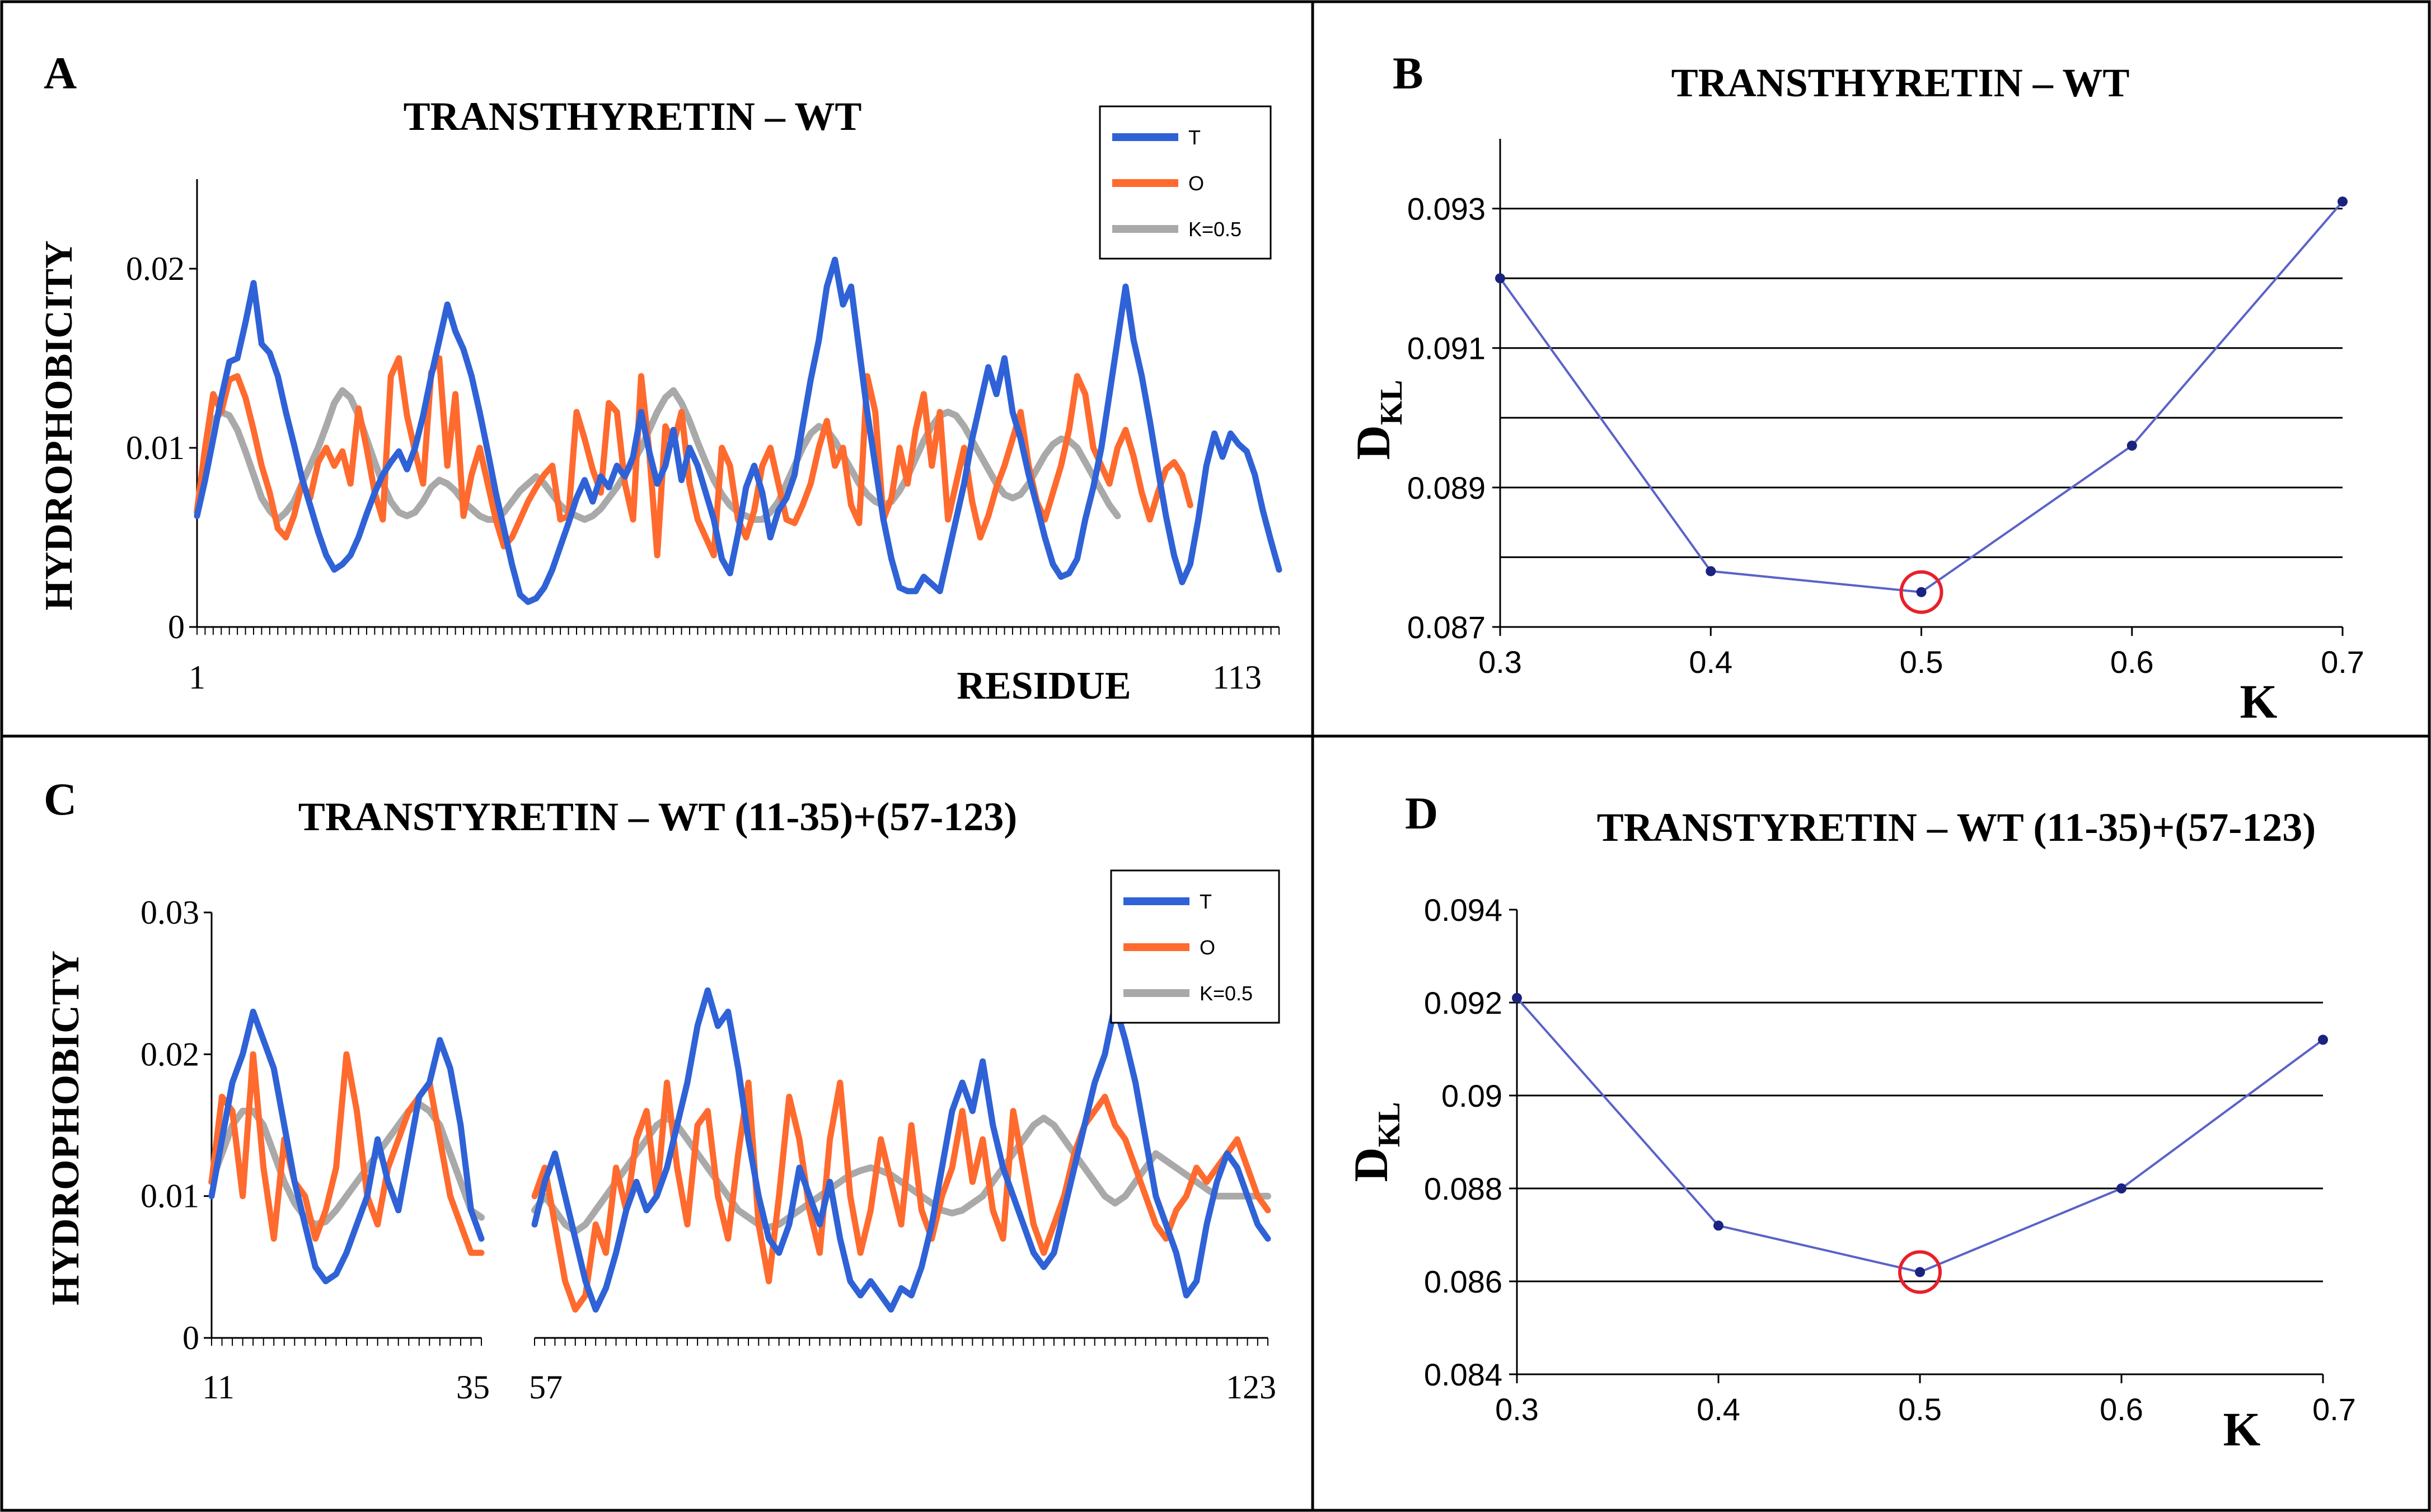 This screenshot has height=1512, width=2431. I want to click on panel-letter-b: B, so click(1408, 73).